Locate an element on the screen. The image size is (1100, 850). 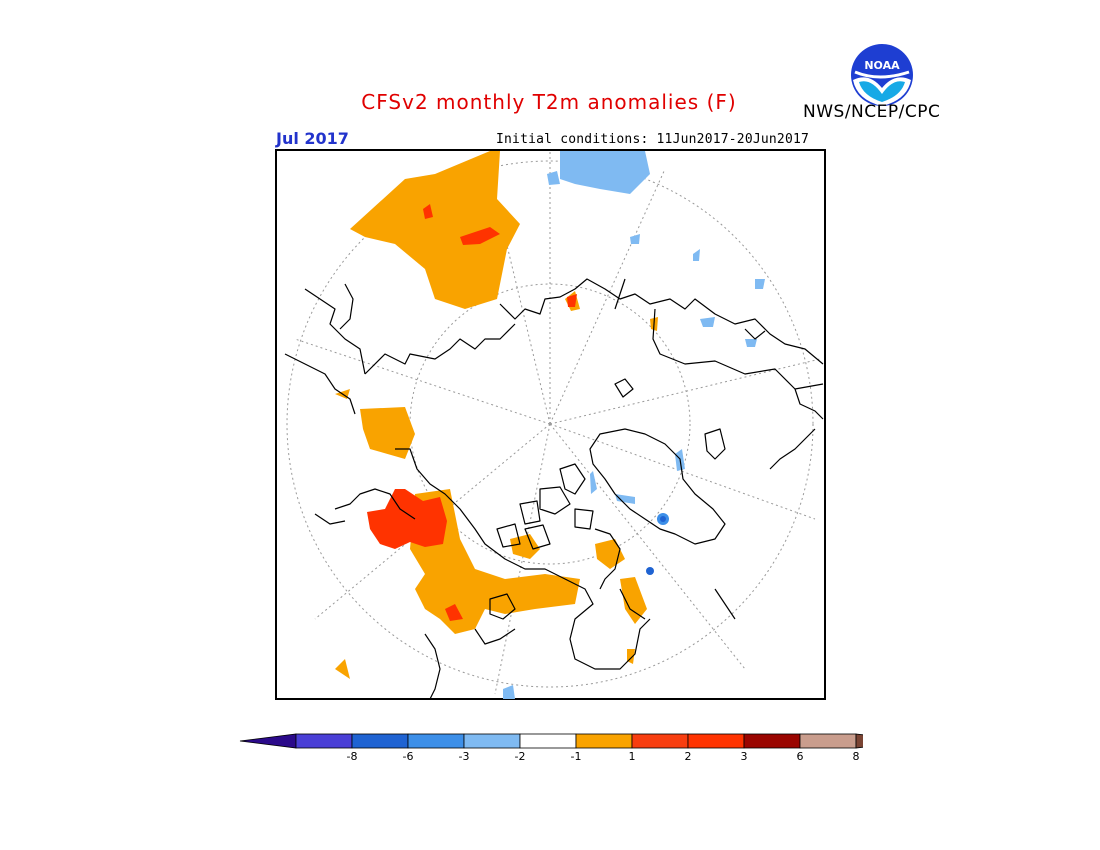
colorbar-tick-label: 6 is located at coordinates (800, 756).